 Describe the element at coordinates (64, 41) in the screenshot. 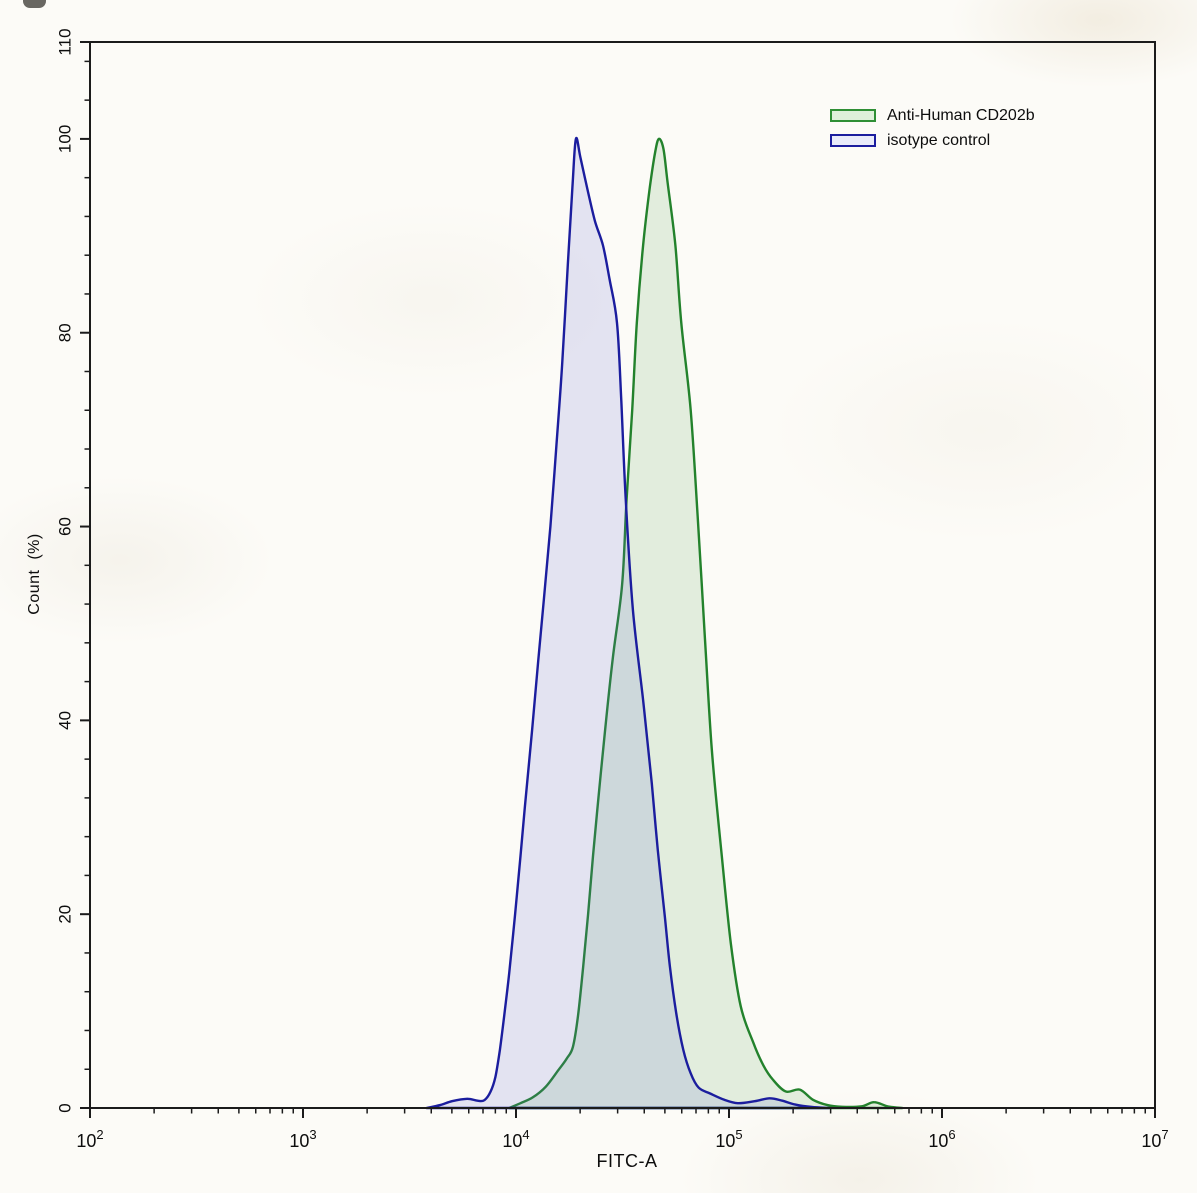

I see `svg-text: 110` at that location.